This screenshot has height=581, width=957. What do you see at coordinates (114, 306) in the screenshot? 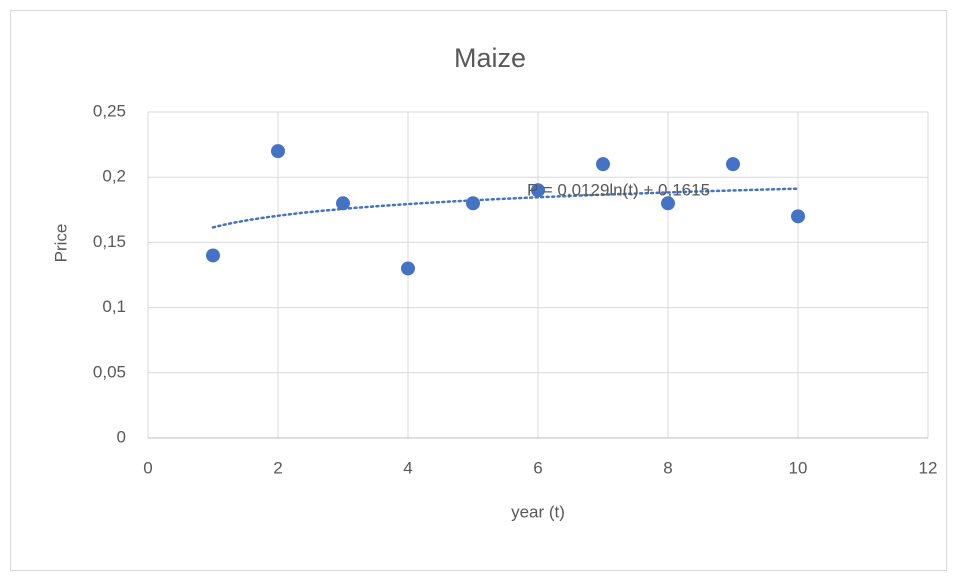
I see `y-tick-label: 0,1` at bounding box center [114, 306].